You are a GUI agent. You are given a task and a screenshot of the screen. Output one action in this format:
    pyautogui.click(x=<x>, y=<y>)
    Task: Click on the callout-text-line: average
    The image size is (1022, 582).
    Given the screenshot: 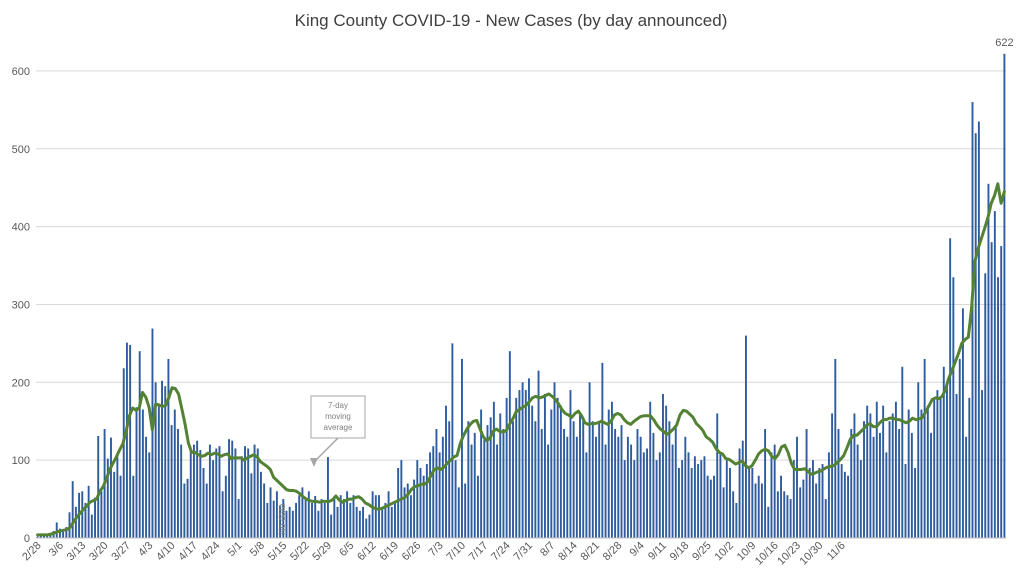 What is the action you would take?
    pyautogui.click(x=338, y=427)
    